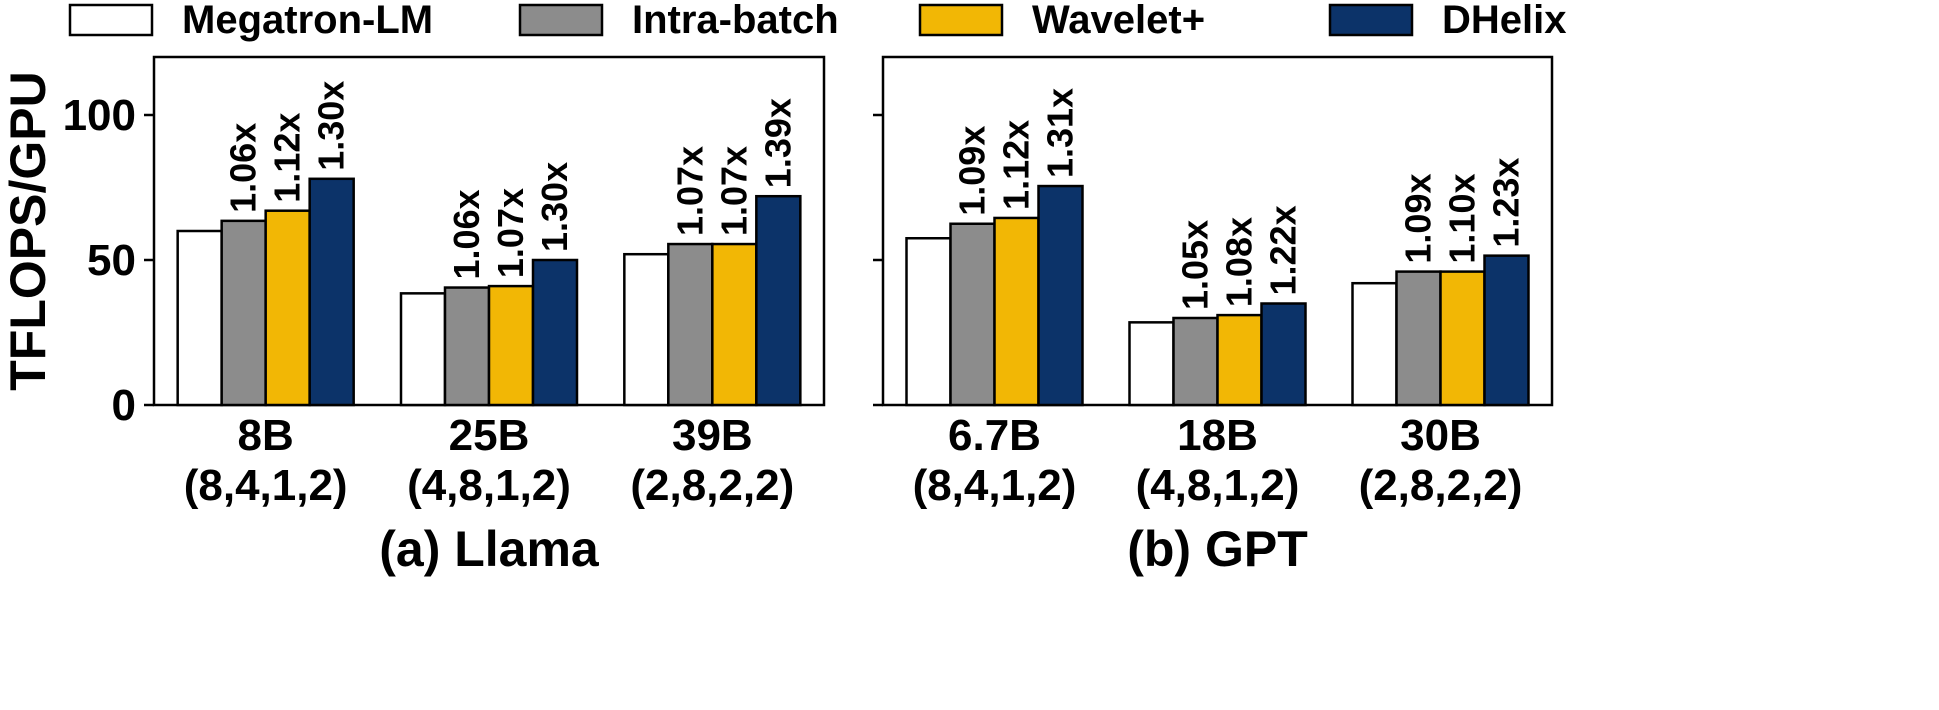  What do you see at coordinates (777, 143) in the screenshot?
I see `bar-label-0-2-3: 1.39x` at bounding box center [777, 143].